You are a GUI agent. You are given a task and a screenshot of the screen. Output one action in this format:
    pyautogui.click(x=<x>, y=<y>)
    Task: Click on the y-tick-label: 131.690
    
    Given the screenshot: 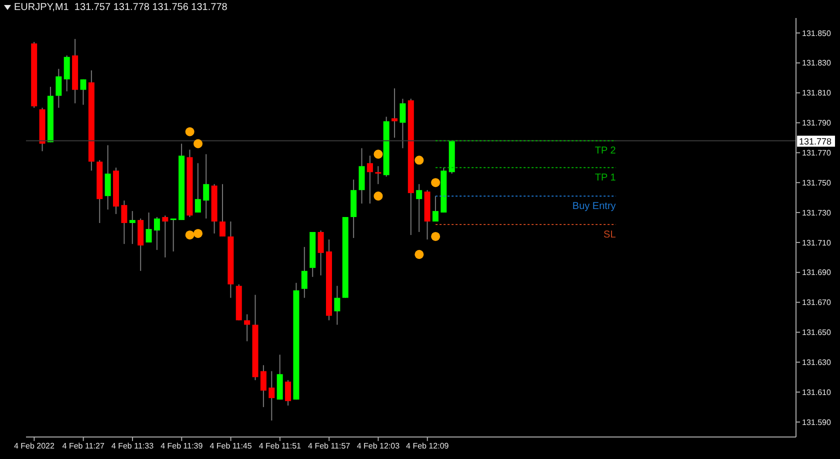 What is the action you would take?
    pyautogui.click(x=817, y=273)
    